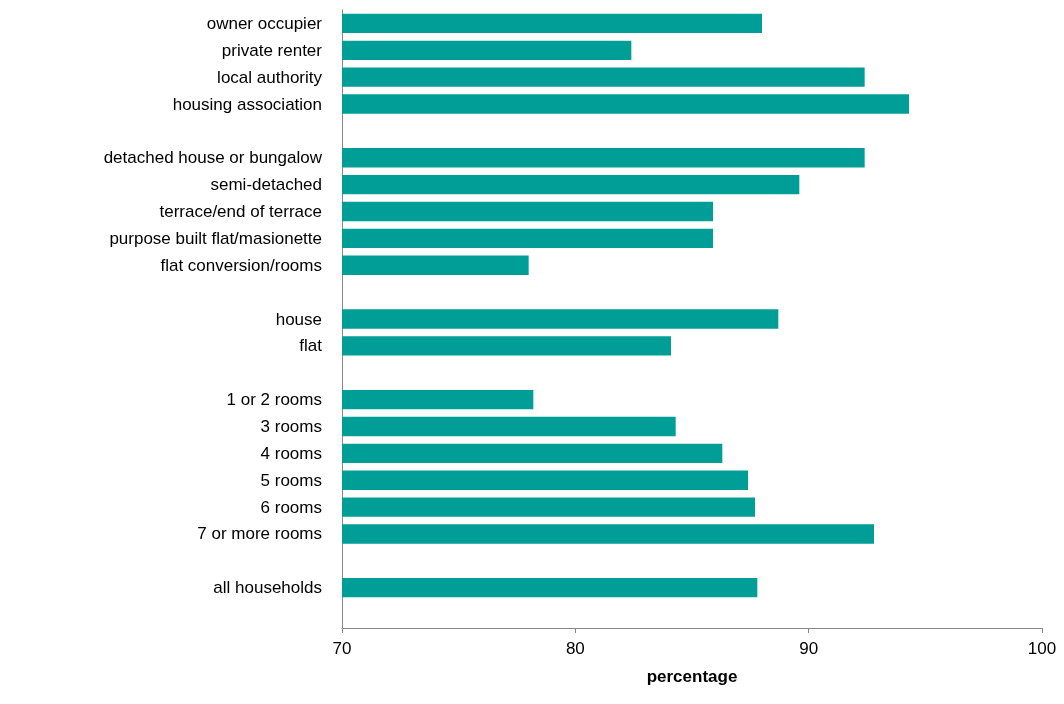 This screenshot has width=1064, height=704. Describe the element at coordinates (259, 534) in the screenshot. I see `y-tick-label: 7 or more rooms` at that location.